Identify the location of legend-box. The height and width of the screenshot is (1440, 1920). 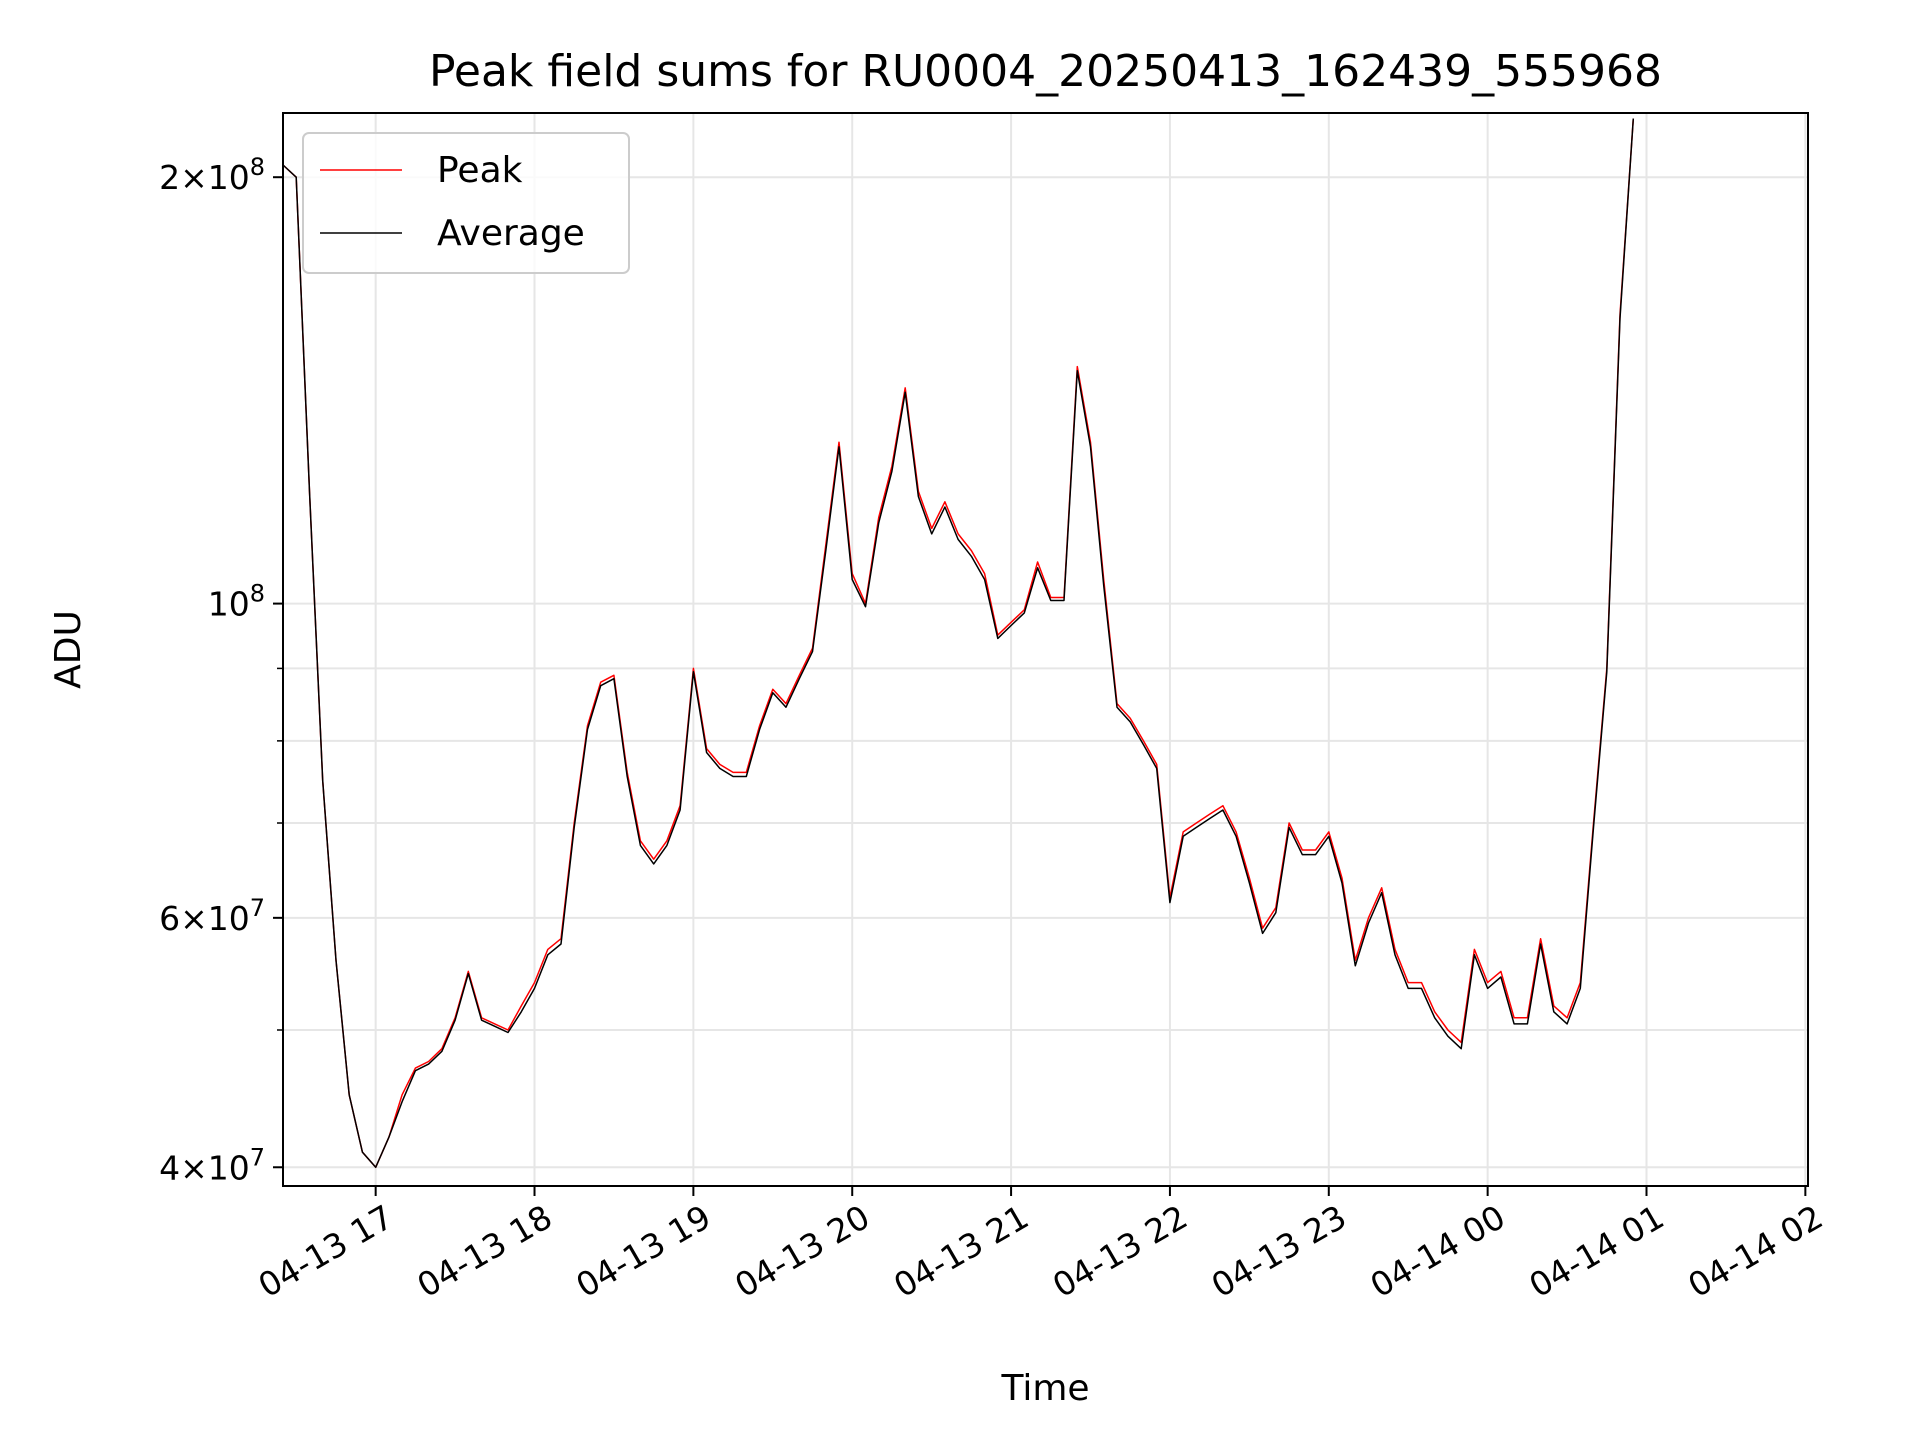
(466, 203).